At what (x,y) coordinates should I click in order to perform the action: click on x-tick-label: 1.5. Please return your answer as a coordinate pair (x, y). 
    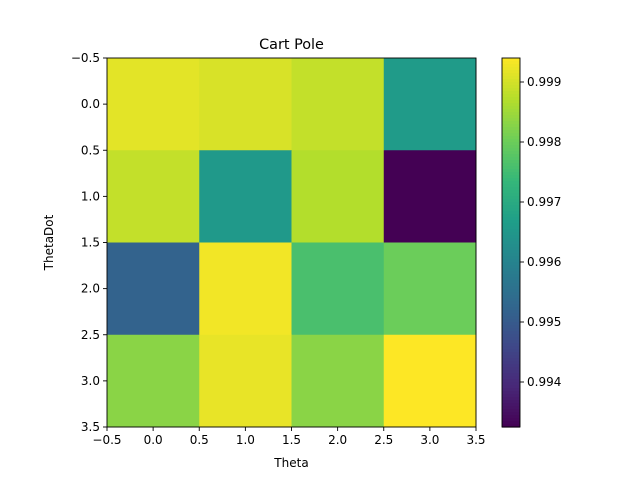
    Looking at the image, I should click on (291, 440).